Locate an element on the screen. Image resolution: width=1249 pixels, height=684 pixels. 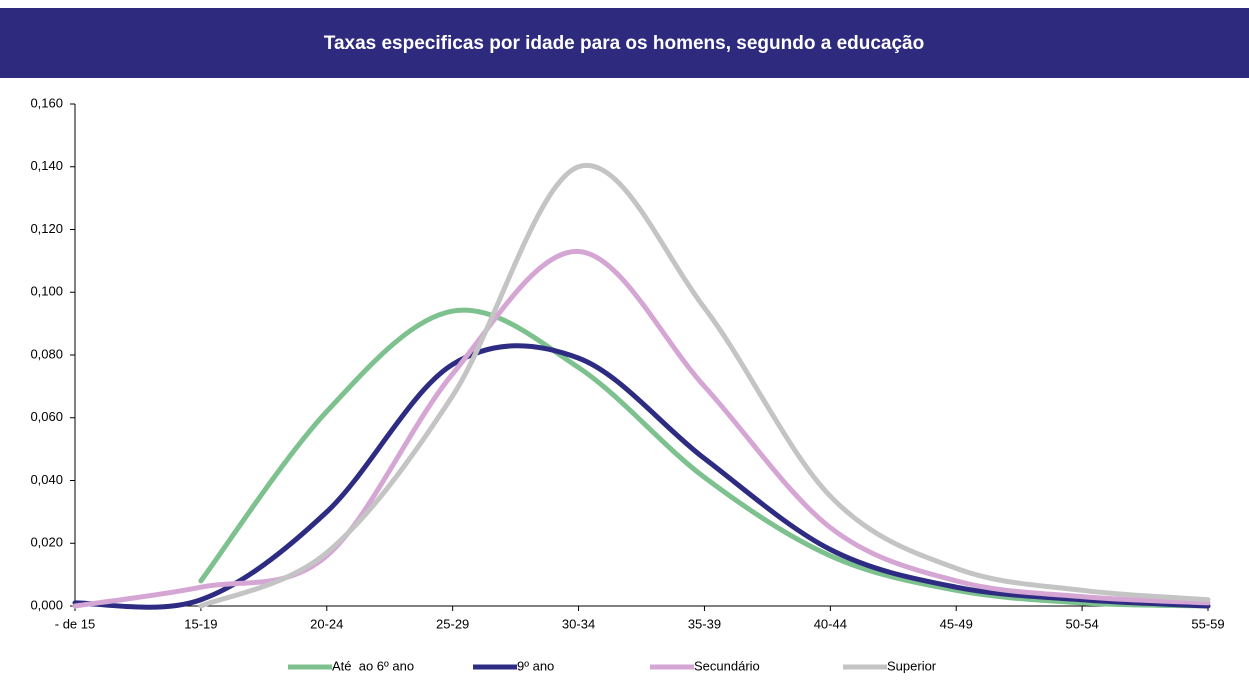
x-tick-label: 35-39 is located at coordinates (704, 623).